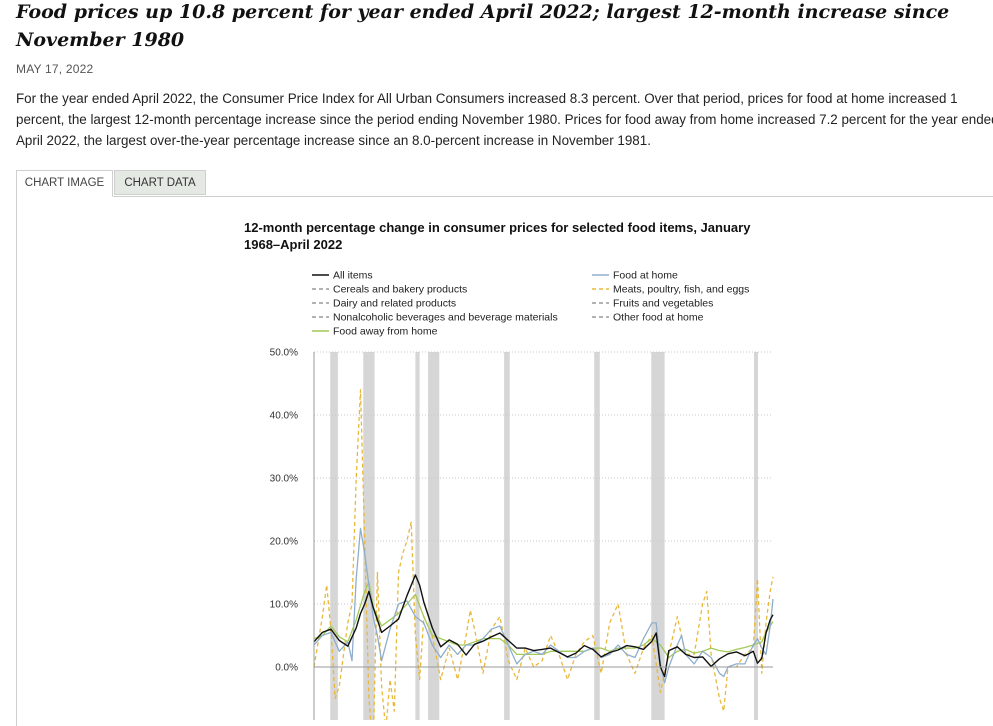 This screenshot has width=993, height=726. Describe the element at coordinates (504, 183) in the screenshot. I see `chart-tabs: CHART IMAGE CHART DATA` at that location.